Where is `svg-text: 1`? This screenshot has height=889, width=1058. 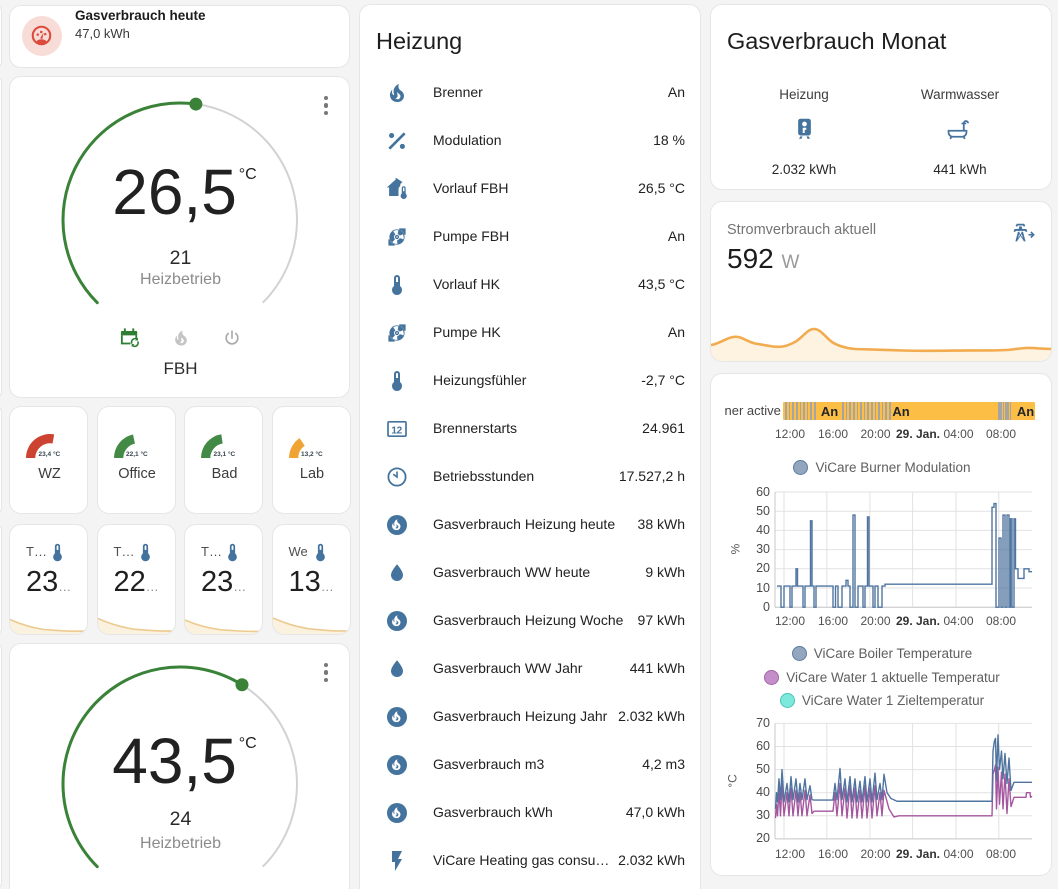
svg-text: 1 is located at coordinates (394, 430).